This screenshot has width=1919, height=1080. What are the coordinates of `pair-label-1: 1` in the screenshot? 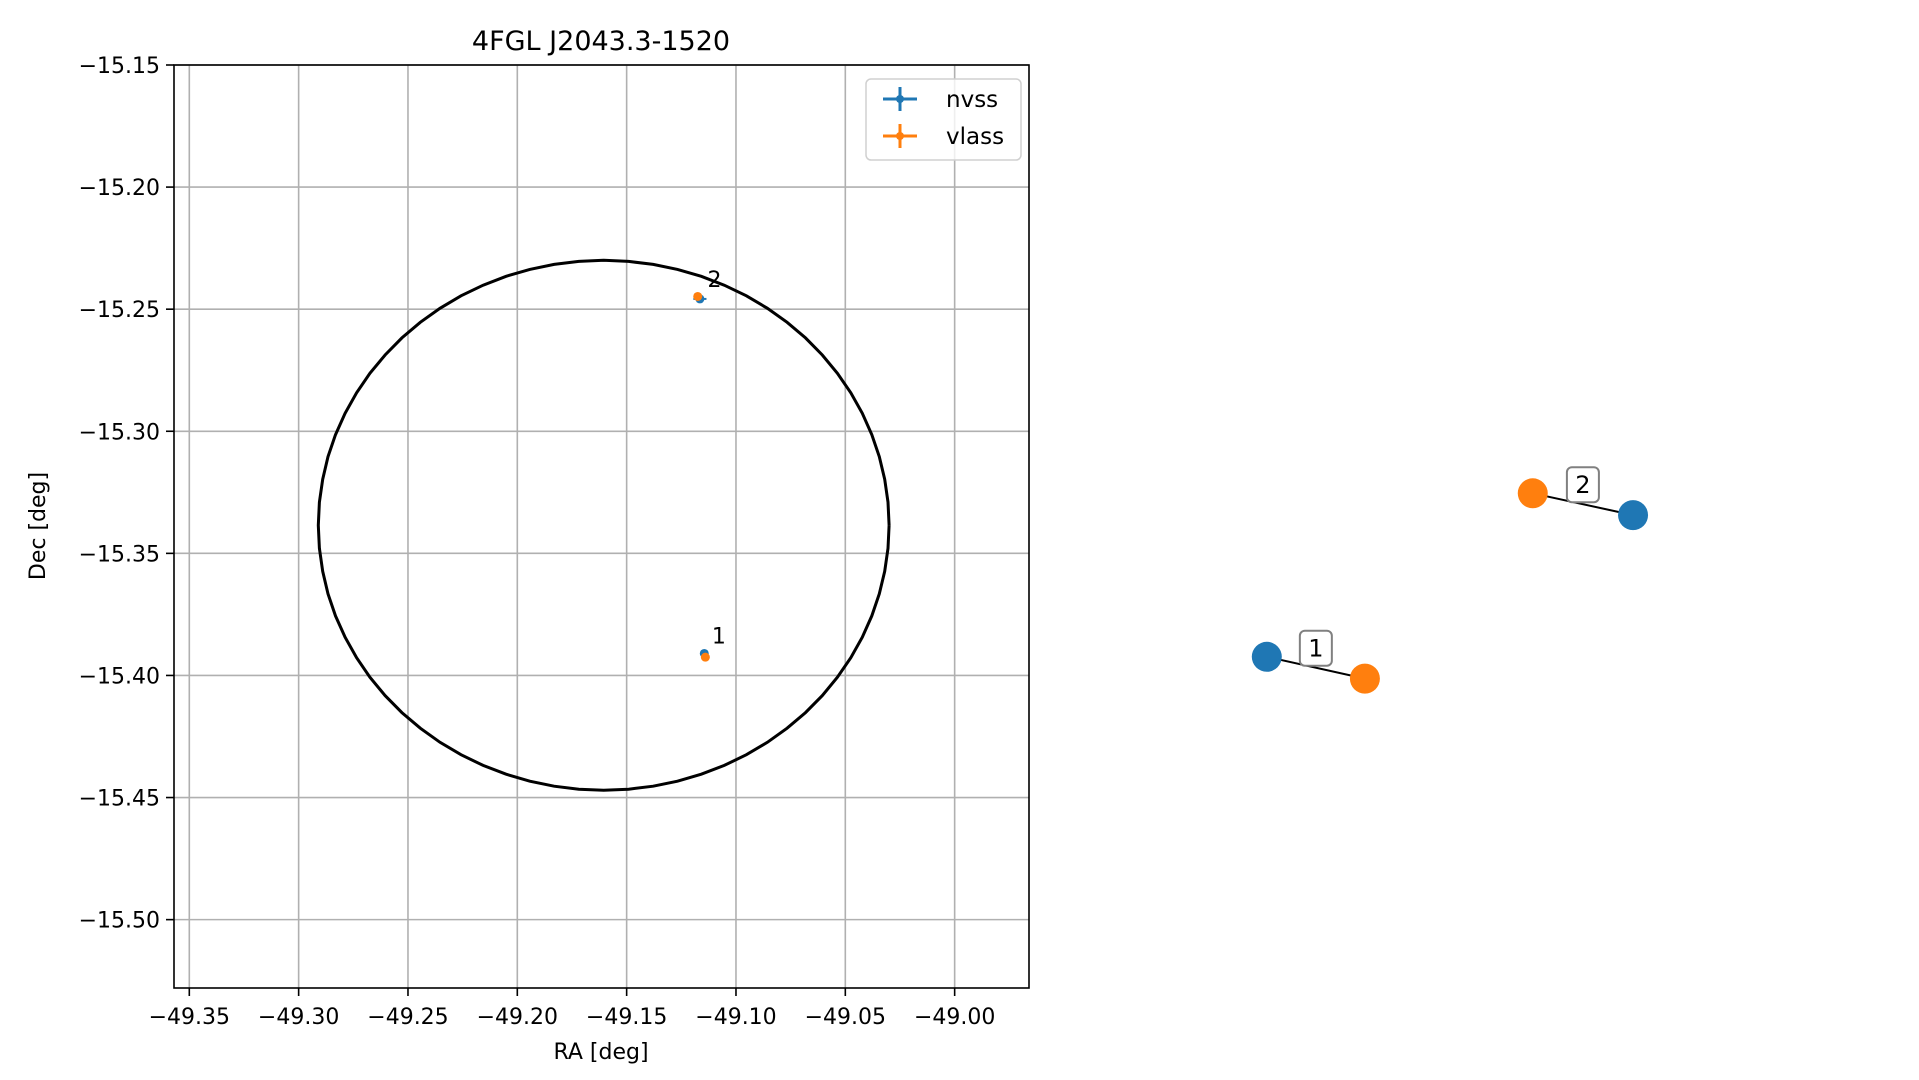 It's located at (1315, 648).